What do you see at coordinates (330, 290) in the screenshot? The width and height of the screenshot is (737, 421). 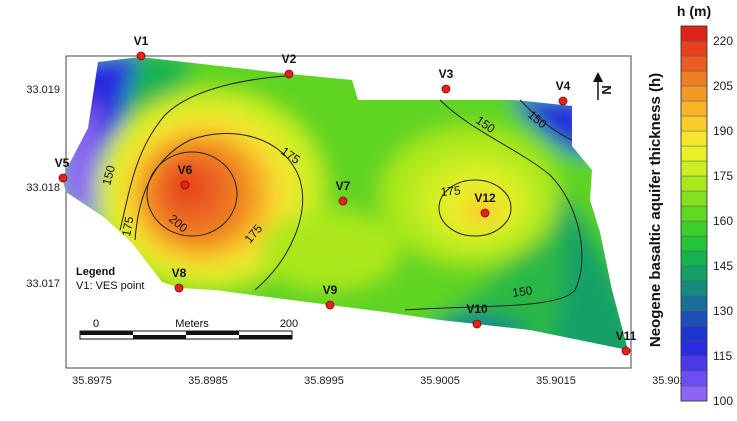 I see `ves-point-label: V9` at bounding box center [330, 290].